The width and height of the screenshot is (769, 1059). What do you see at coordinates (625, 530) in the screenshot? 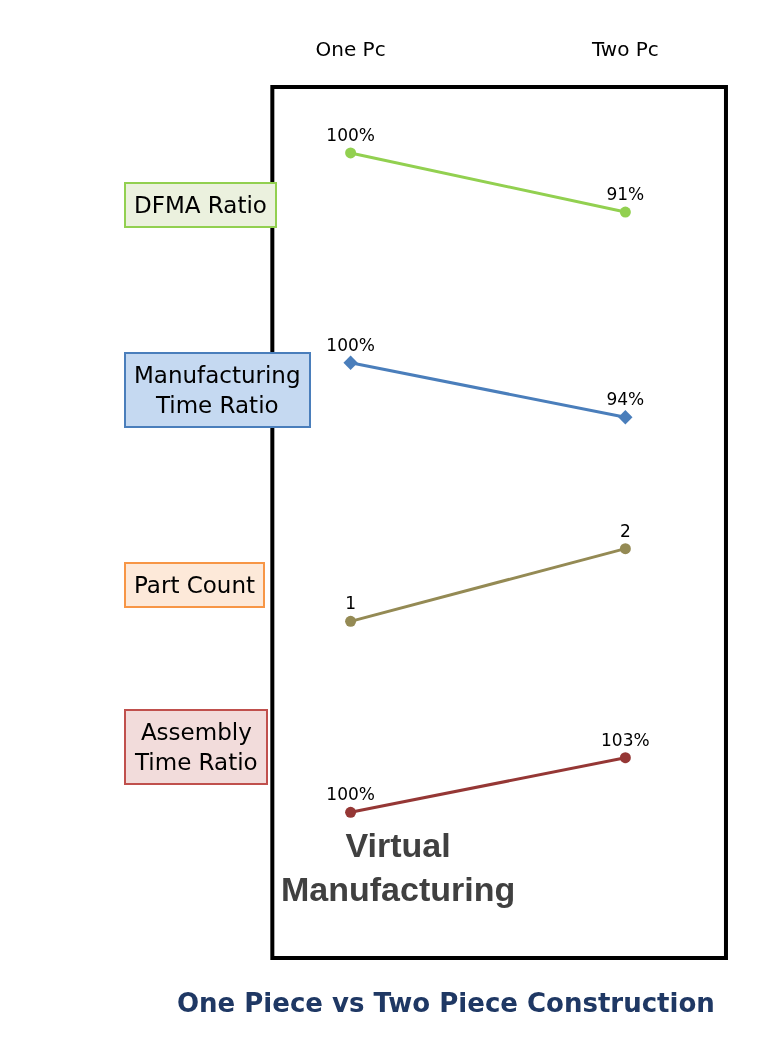
I see `data-label: 2` at bounding box center [625, 530].